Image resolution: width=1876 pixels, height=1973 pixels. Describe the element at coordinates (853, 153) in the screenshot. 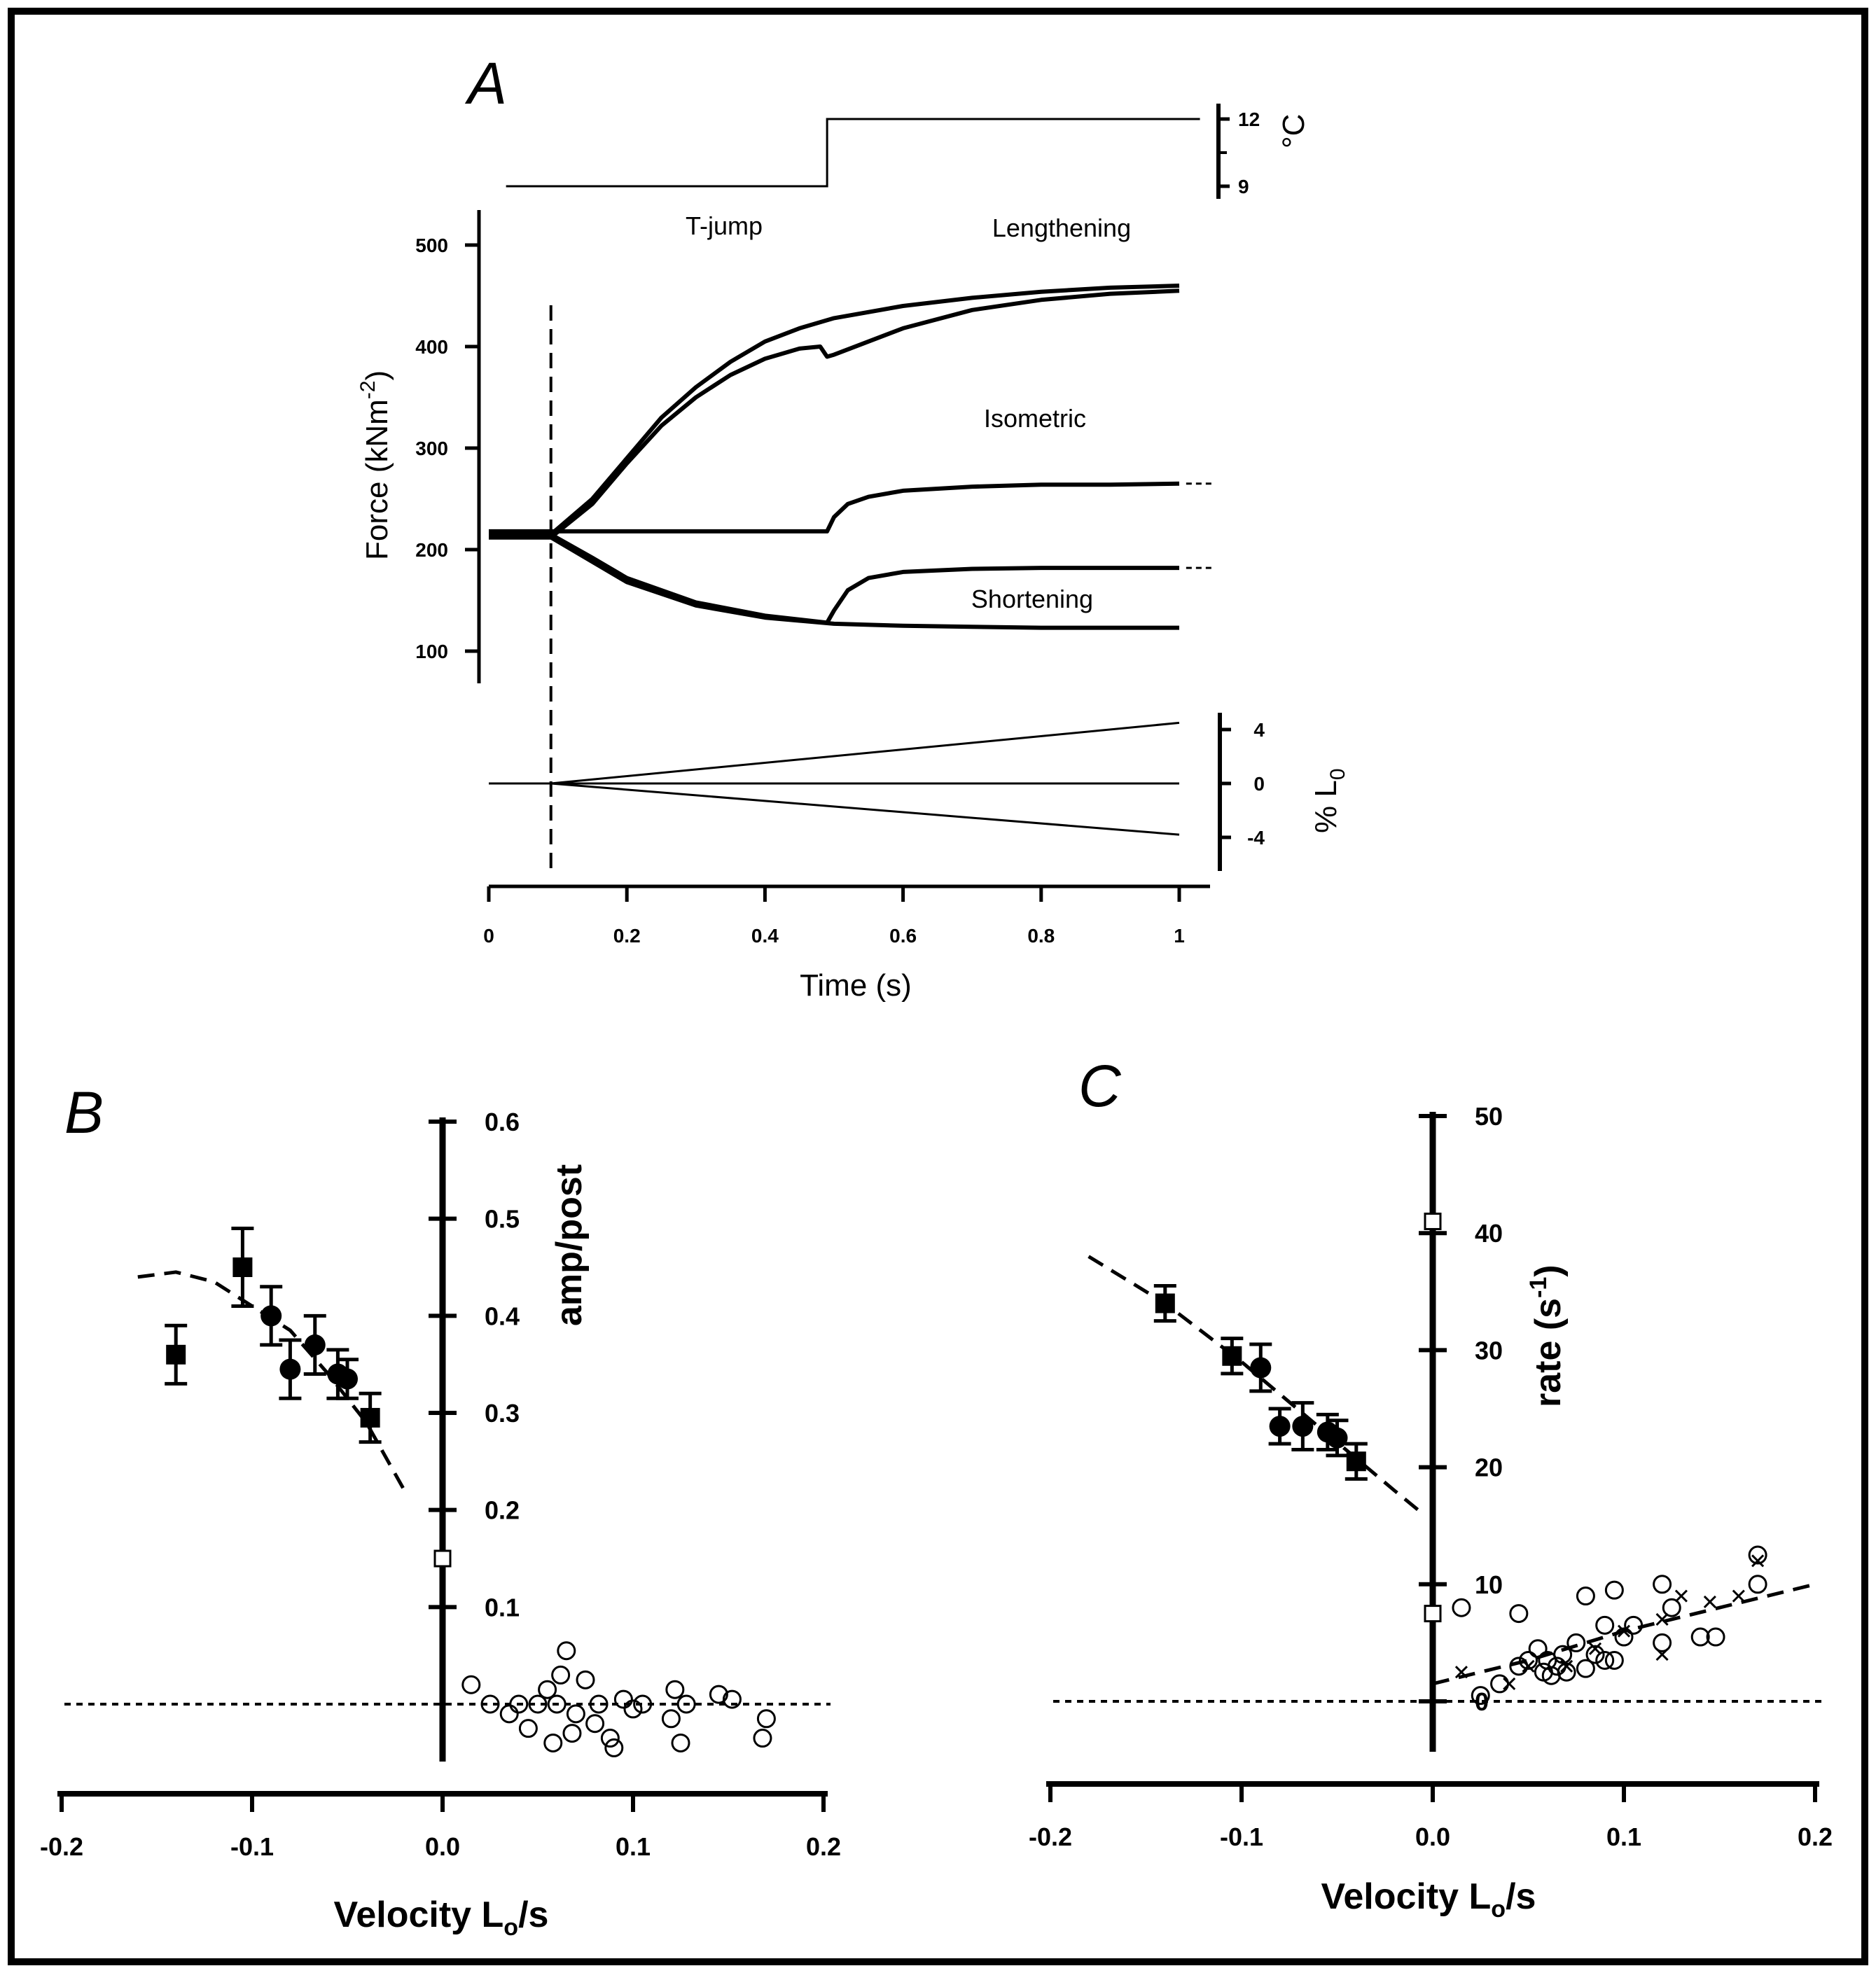

I see `temperature-step-line` at that location.